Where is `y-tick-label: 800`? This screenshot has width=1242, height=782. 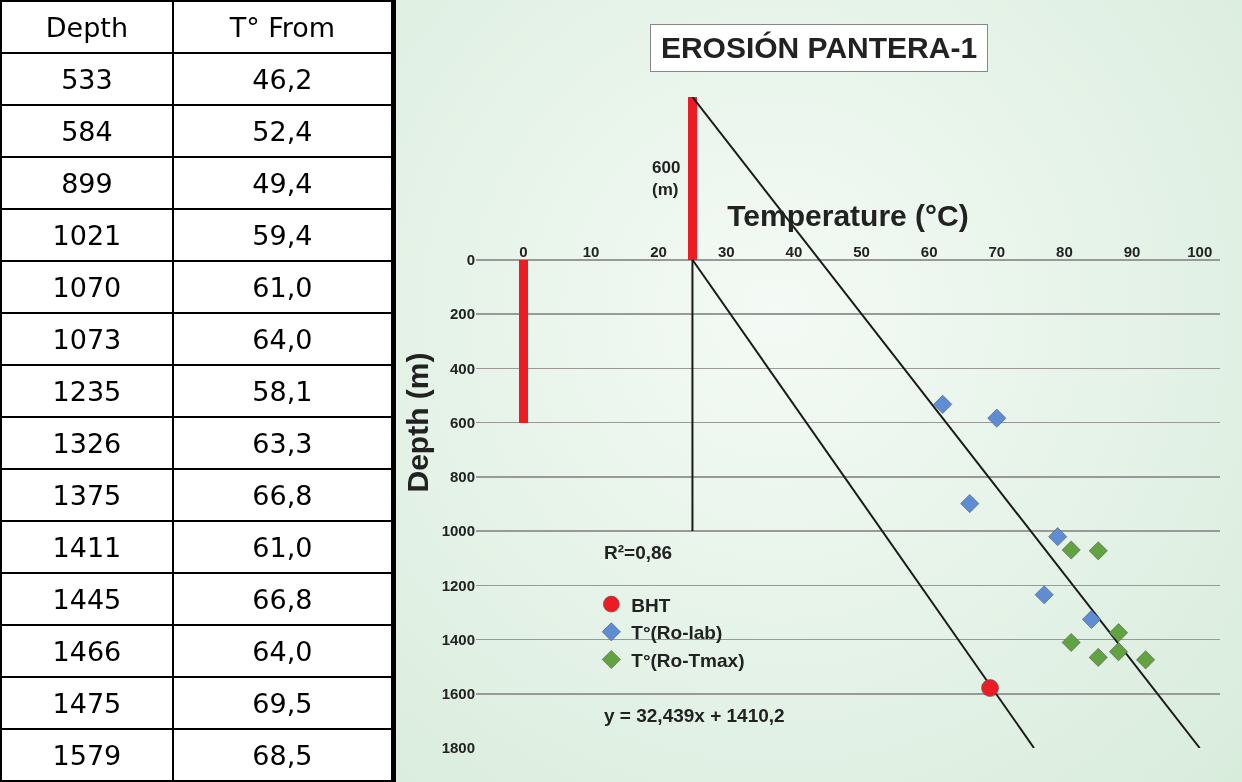 y-tick-label: 800 is located at coordinates (462, 476).